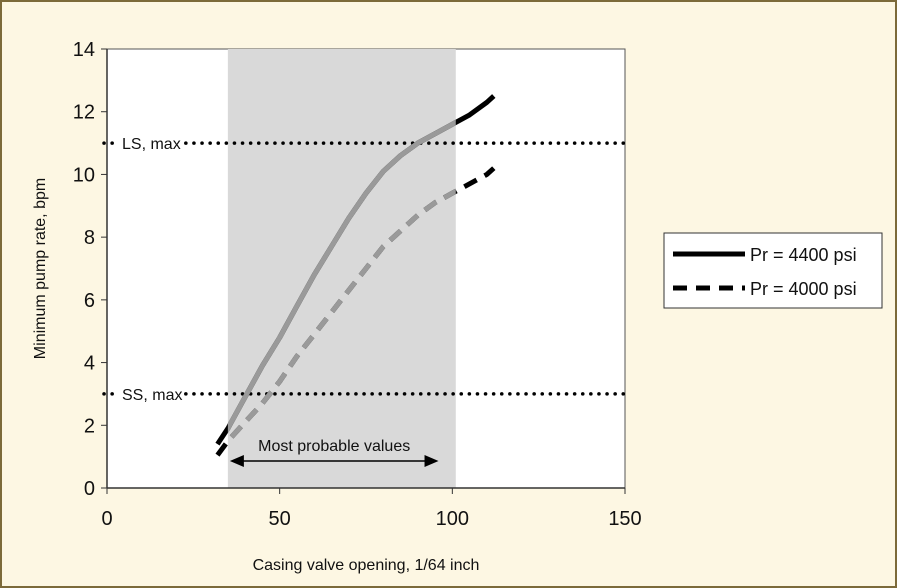 Image resolution: width=897 pixels, height=588 pixels. Describe the element at coordinates (89, 364) in the screenshot. I see `y-tick-label: 4` at that location.